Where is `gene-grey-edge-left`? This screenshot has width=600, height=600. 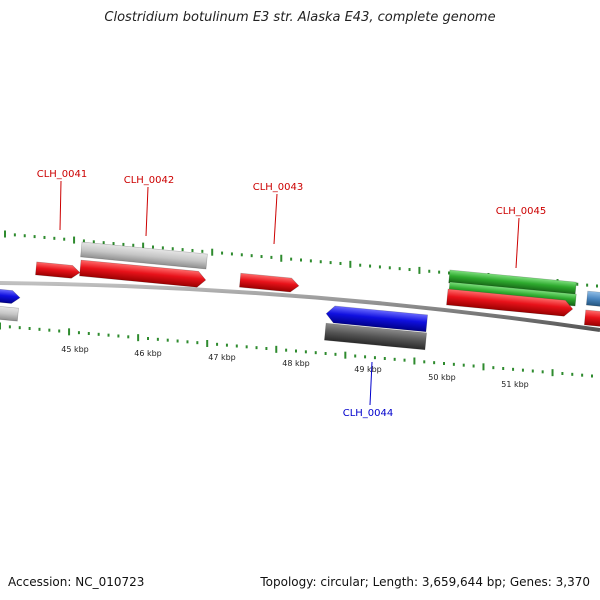 gene-grey-edge-left is located at coordinates (9, 313).